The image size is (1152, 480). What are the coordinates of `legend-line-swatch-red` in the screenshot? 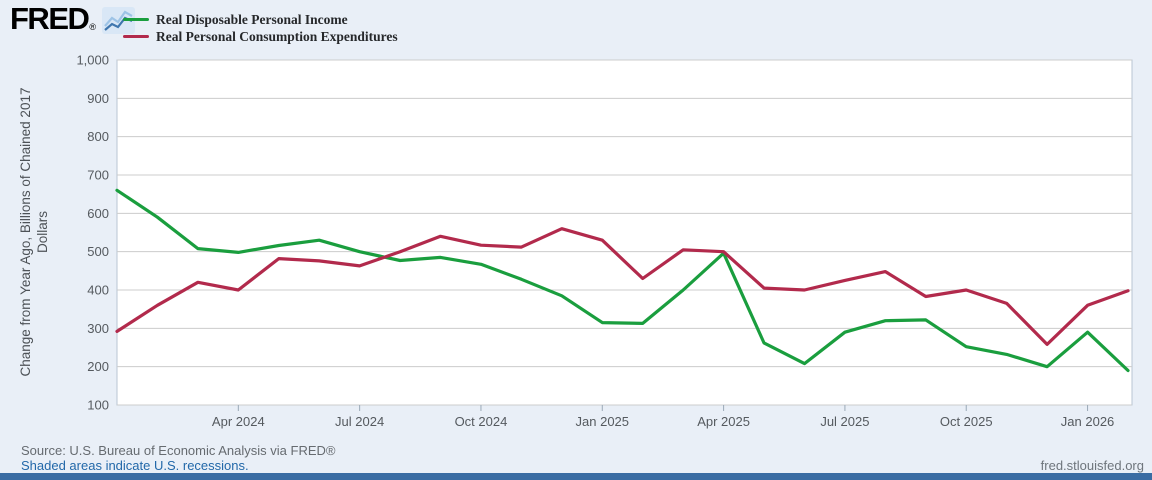 It's located at (136, 36).